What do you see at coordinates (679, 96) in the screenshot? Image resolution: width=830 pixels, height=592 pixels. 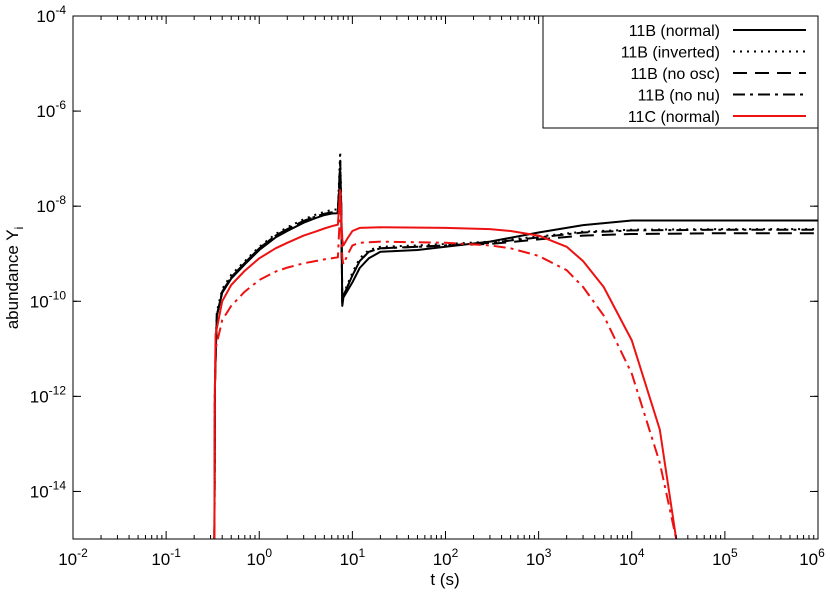 I see `legend-label: 11B (no nu)` at bounding box center [679, 96].